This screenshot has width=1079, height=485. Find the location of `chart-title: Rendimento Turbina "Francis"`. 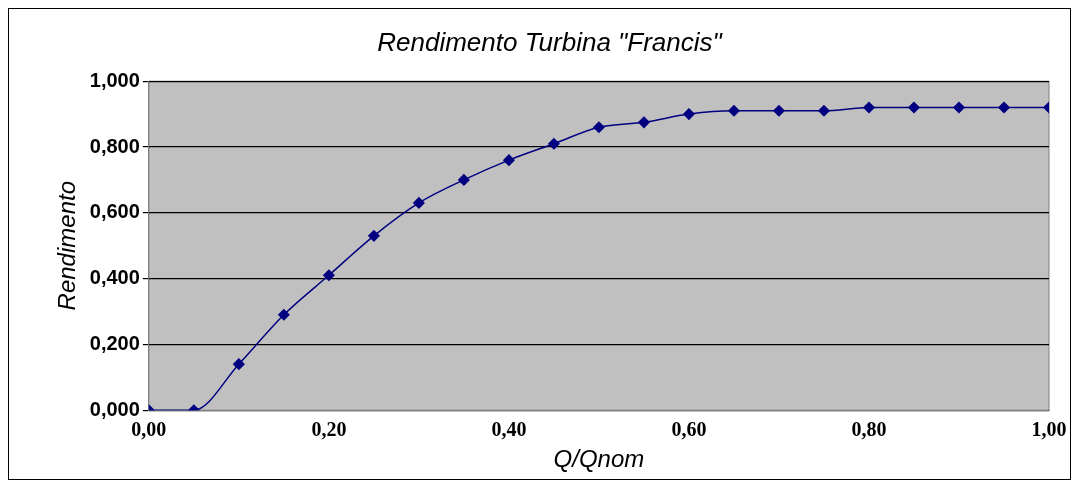

chart-title: Rendimento Turbina "Francis" is located at coordinates (550, 41).